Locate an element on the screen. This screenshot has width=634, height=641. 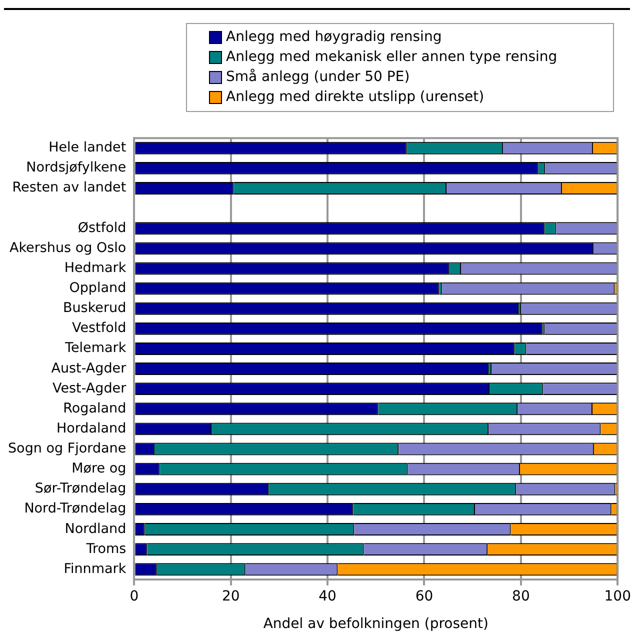
y-tick-label: Oppland is located at coordinates (97, 288).